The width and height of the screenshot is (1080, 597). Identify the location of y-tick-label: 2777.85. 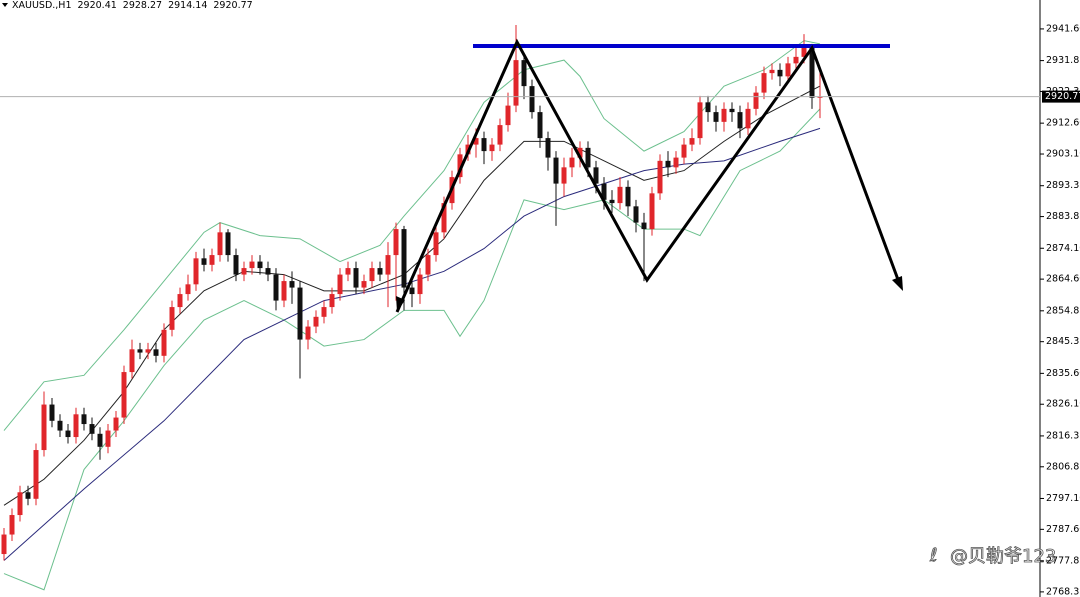
(1063, 561).